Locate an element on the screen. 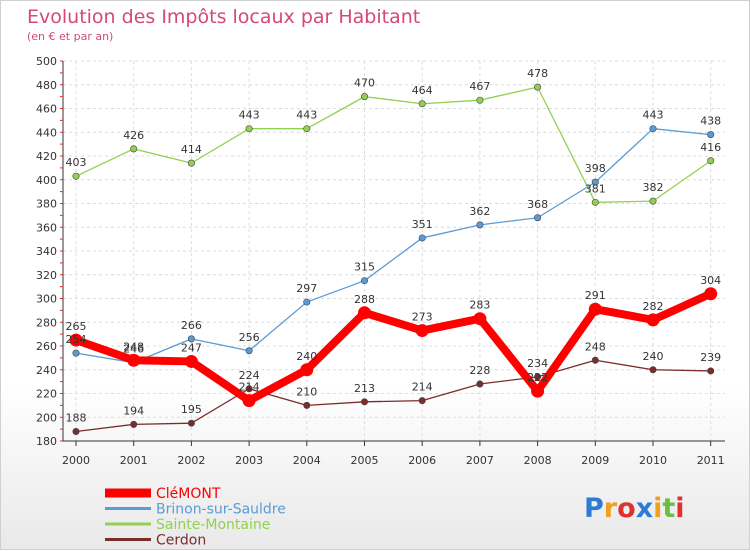 This screenshot has height=551, width=750. data-label: 438 is located at coordinates (710, 121).